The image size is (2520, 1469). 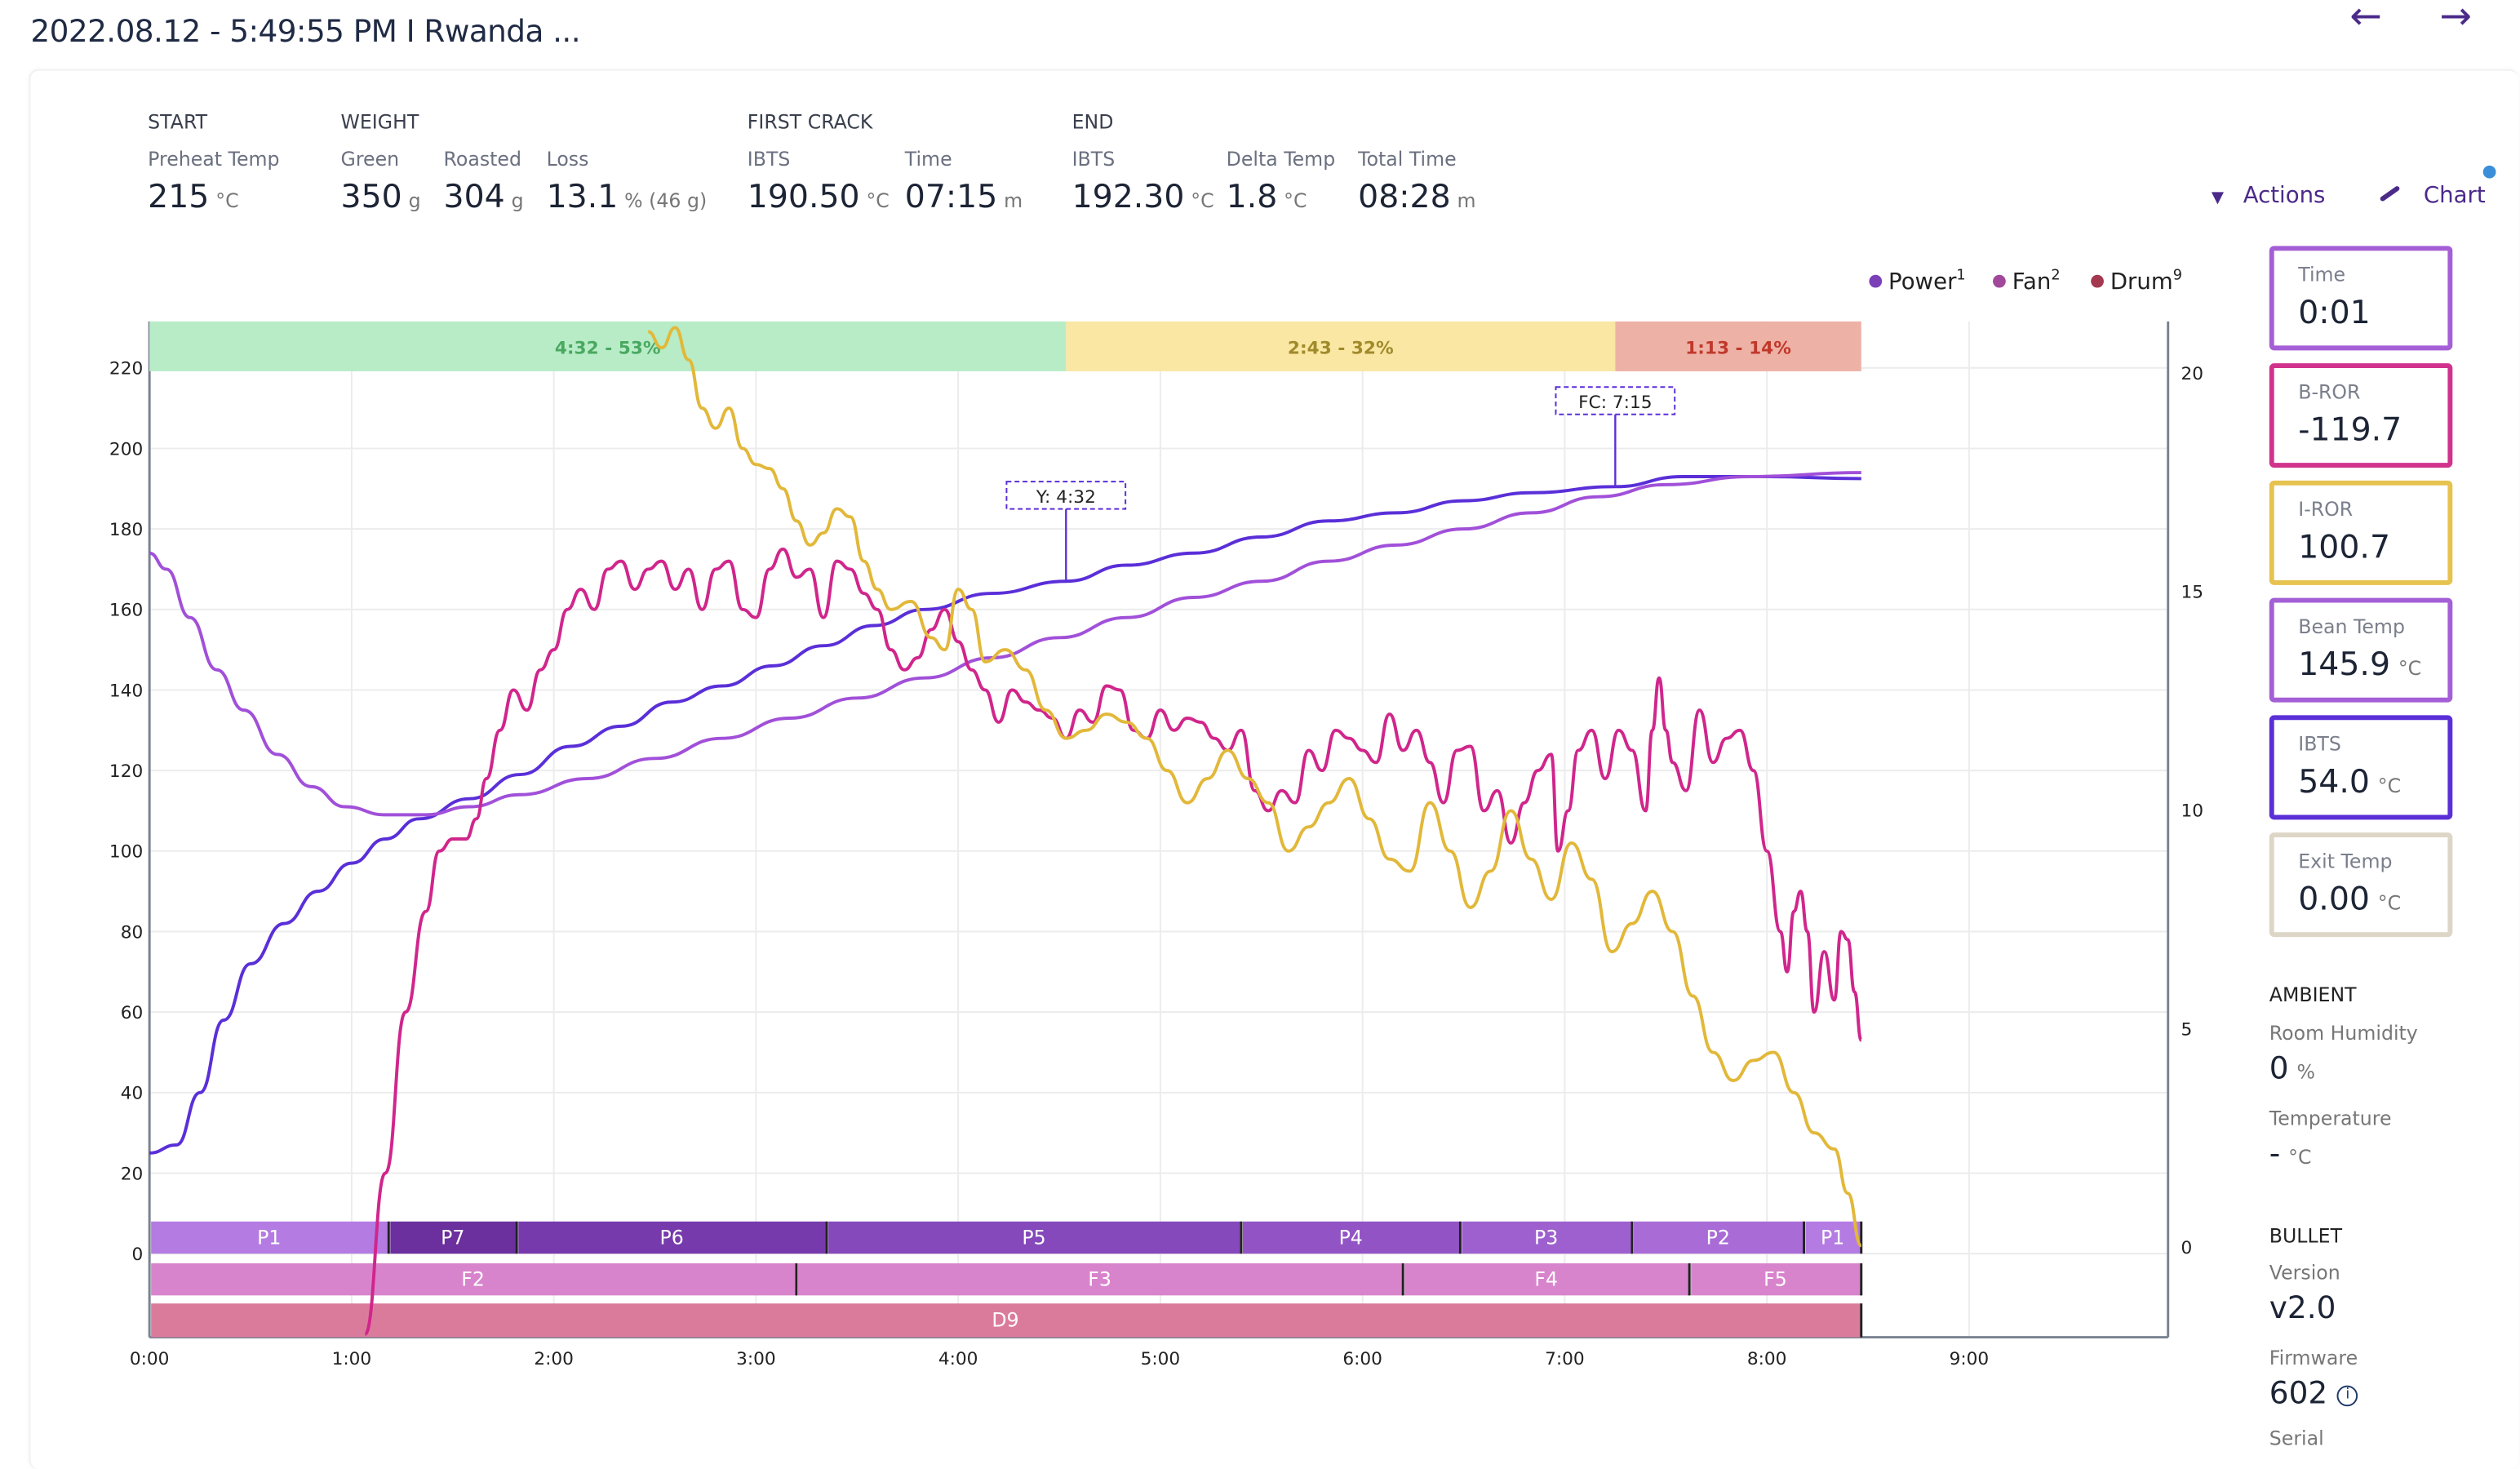 I want to click on status-dot, so click(x=2489, y=172).